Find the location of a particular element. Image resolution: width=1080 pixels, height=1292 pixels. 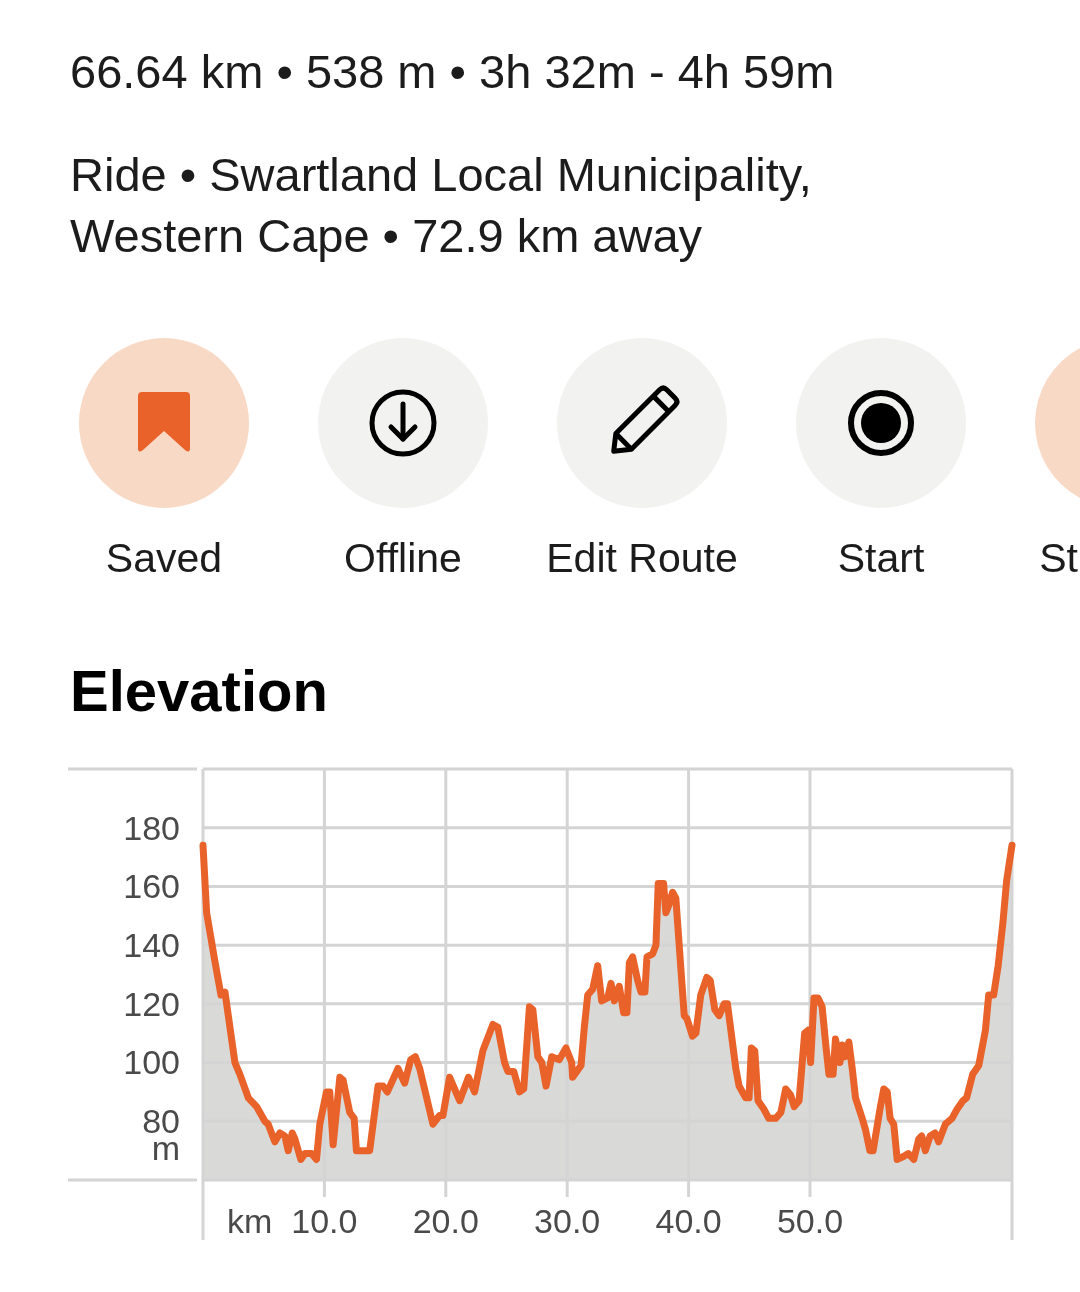

y-tick-label: 100 is located at coordinates (151, 1062).